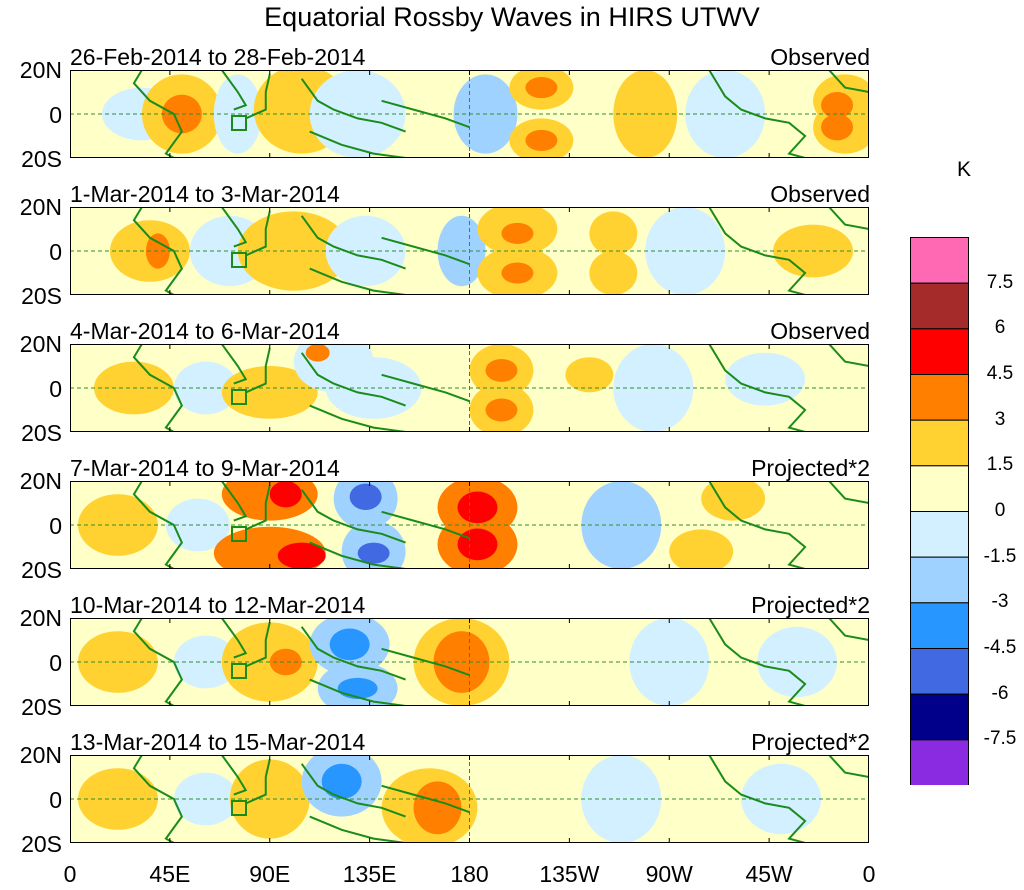  I want to click on colorbar-units: K, so click(964, 169).